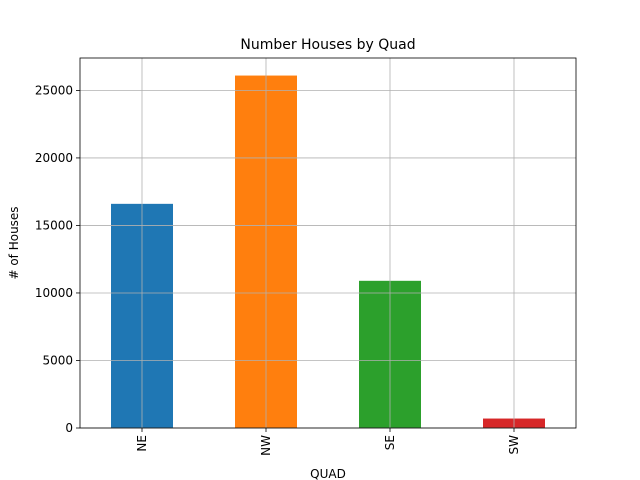 Image resolution: width=640 pixels, height=480 pixels. Describe the element at coordinates (54, 225) in the screenshot. I see `y-tick-label: 15000` at that location.